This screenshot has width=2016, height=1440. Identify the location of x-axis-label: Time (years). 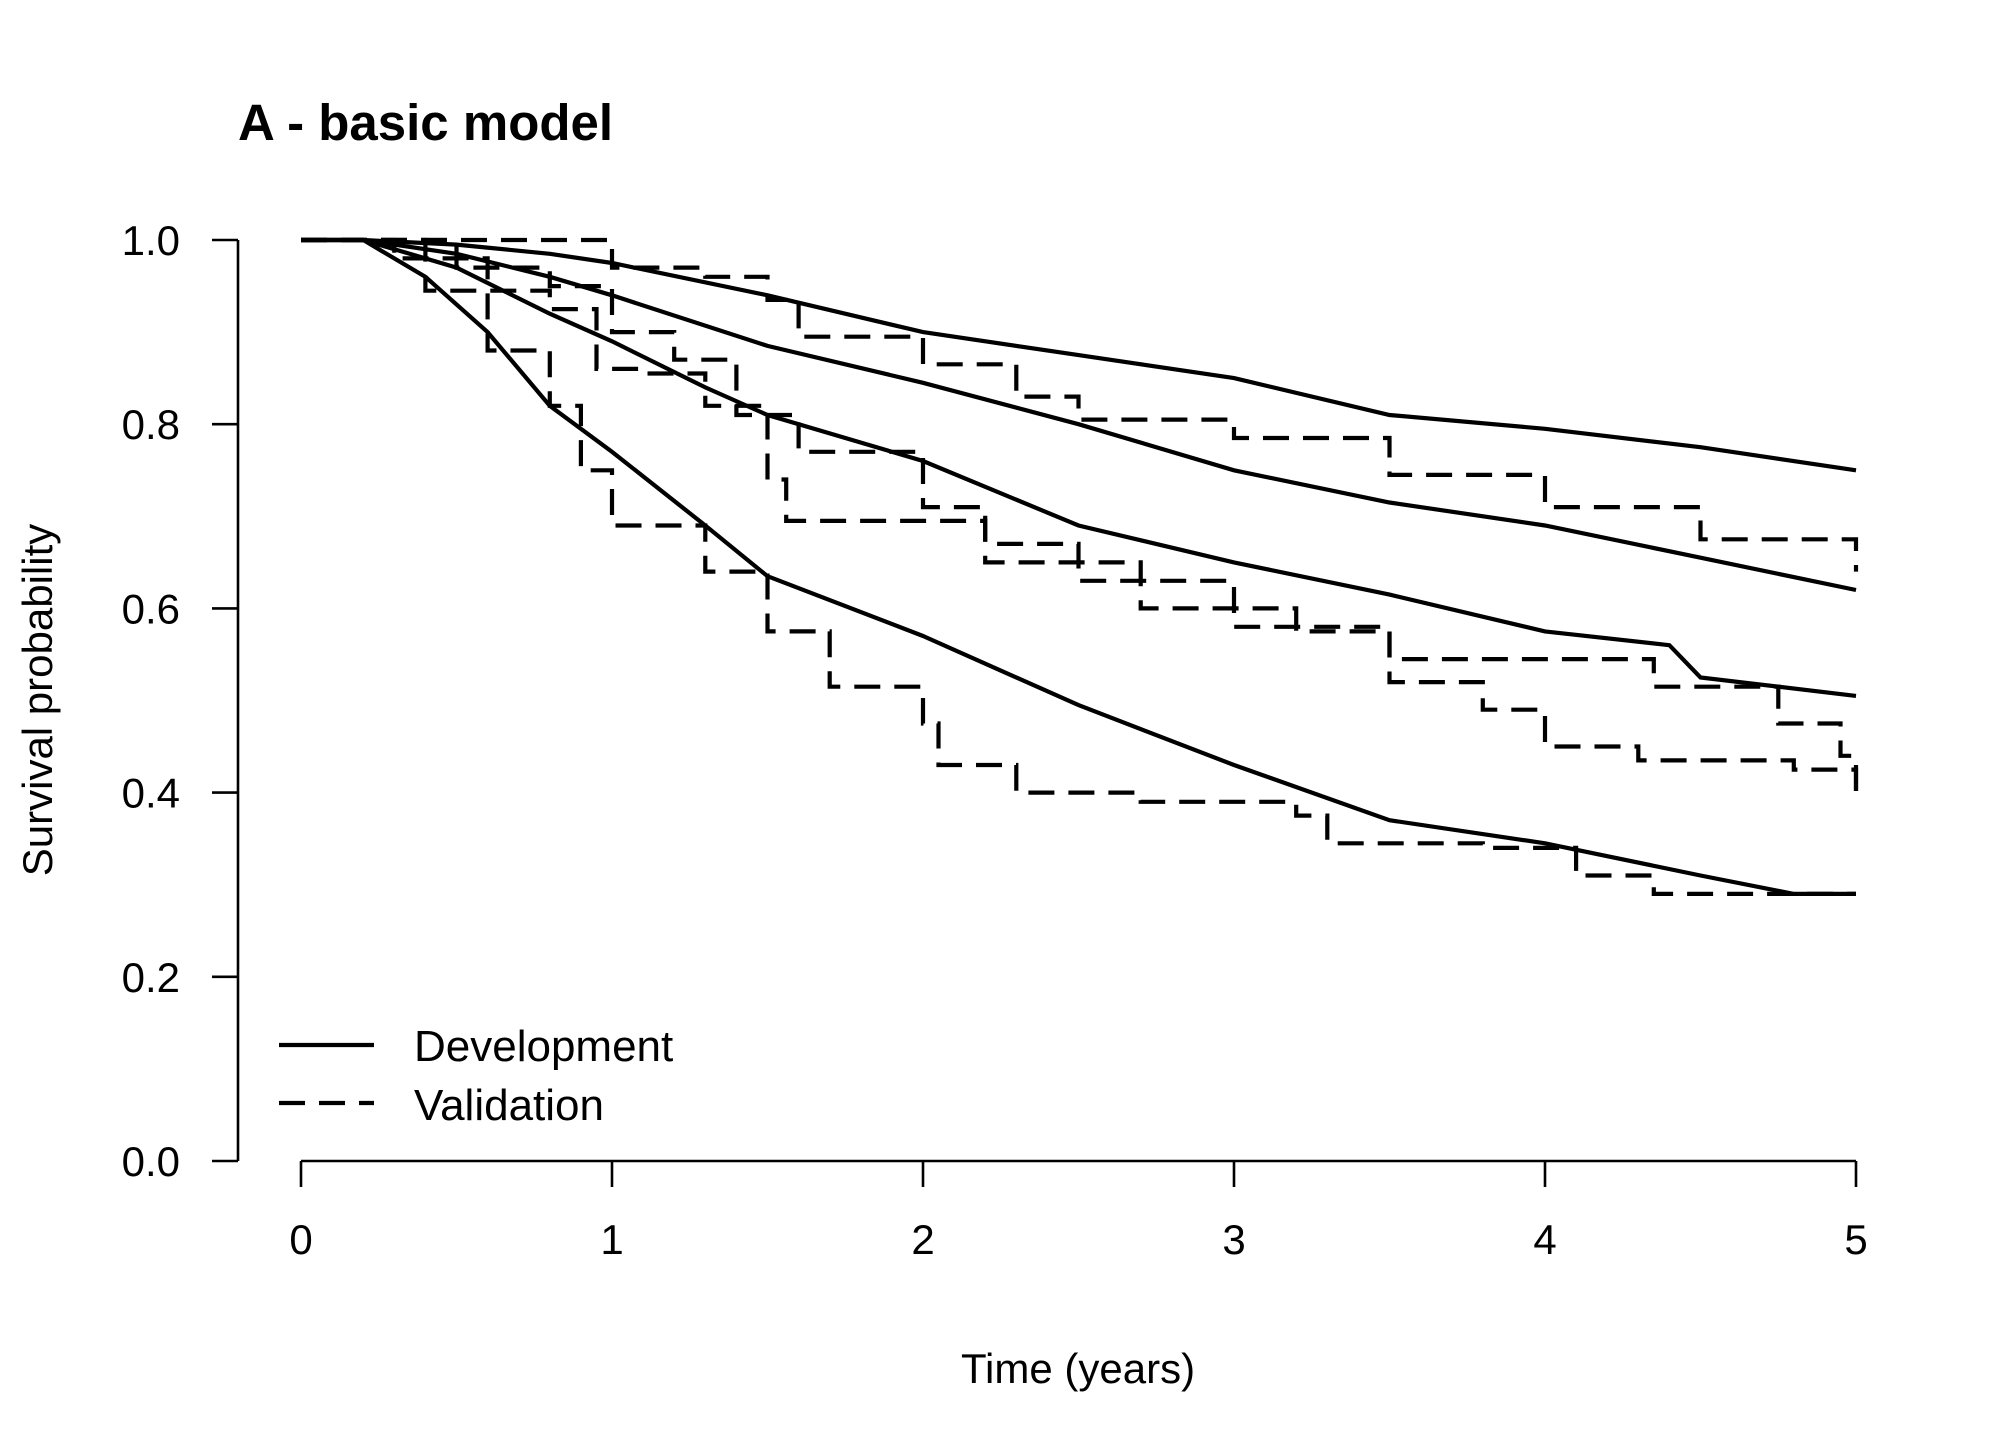
(1078, 1368).